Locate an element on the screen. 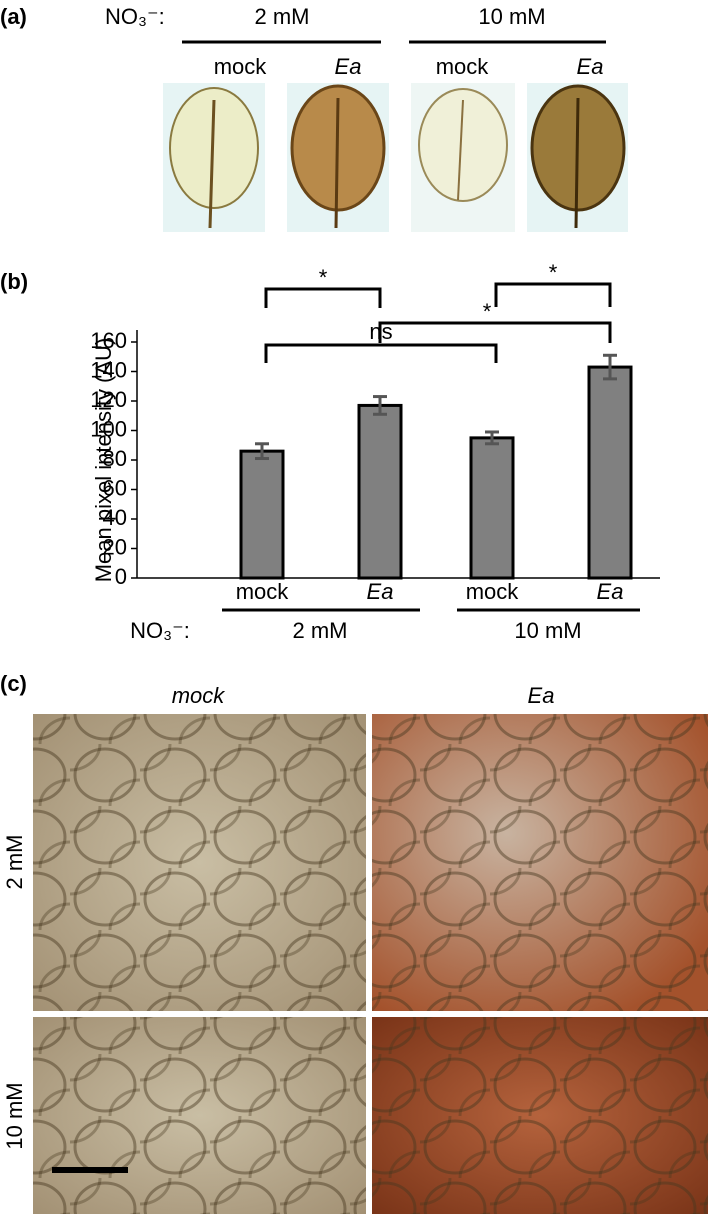 Image resolution: width=709 pixels, height=1222 pixels. y-tick-label: 160 is located at coordinates (108, 340).